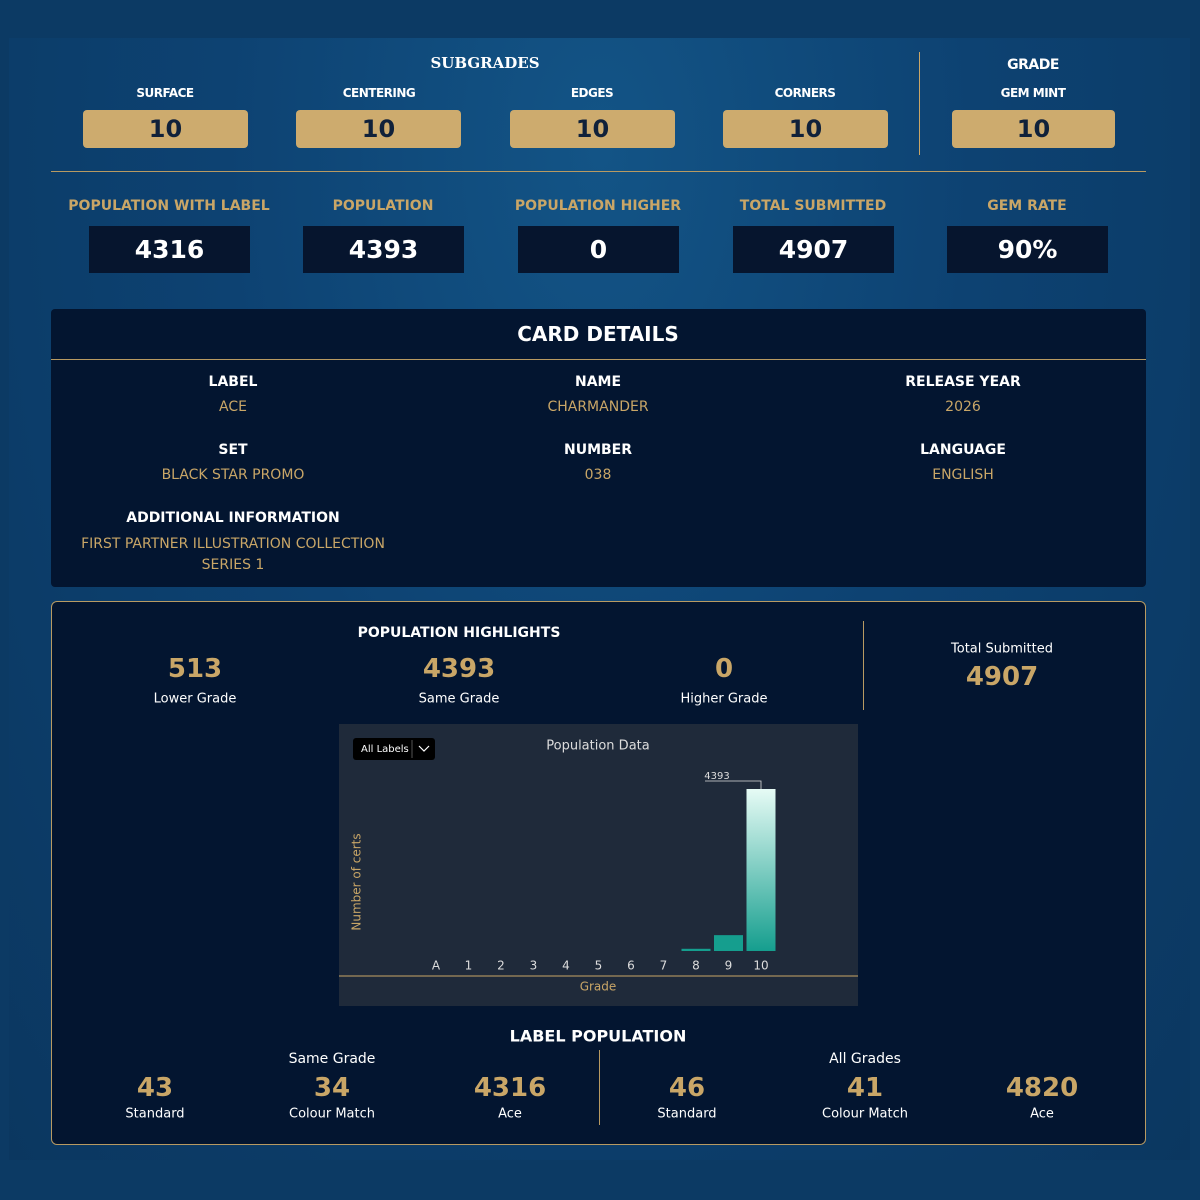  I want to click on x-tick-label: 9, so click(729, 966).